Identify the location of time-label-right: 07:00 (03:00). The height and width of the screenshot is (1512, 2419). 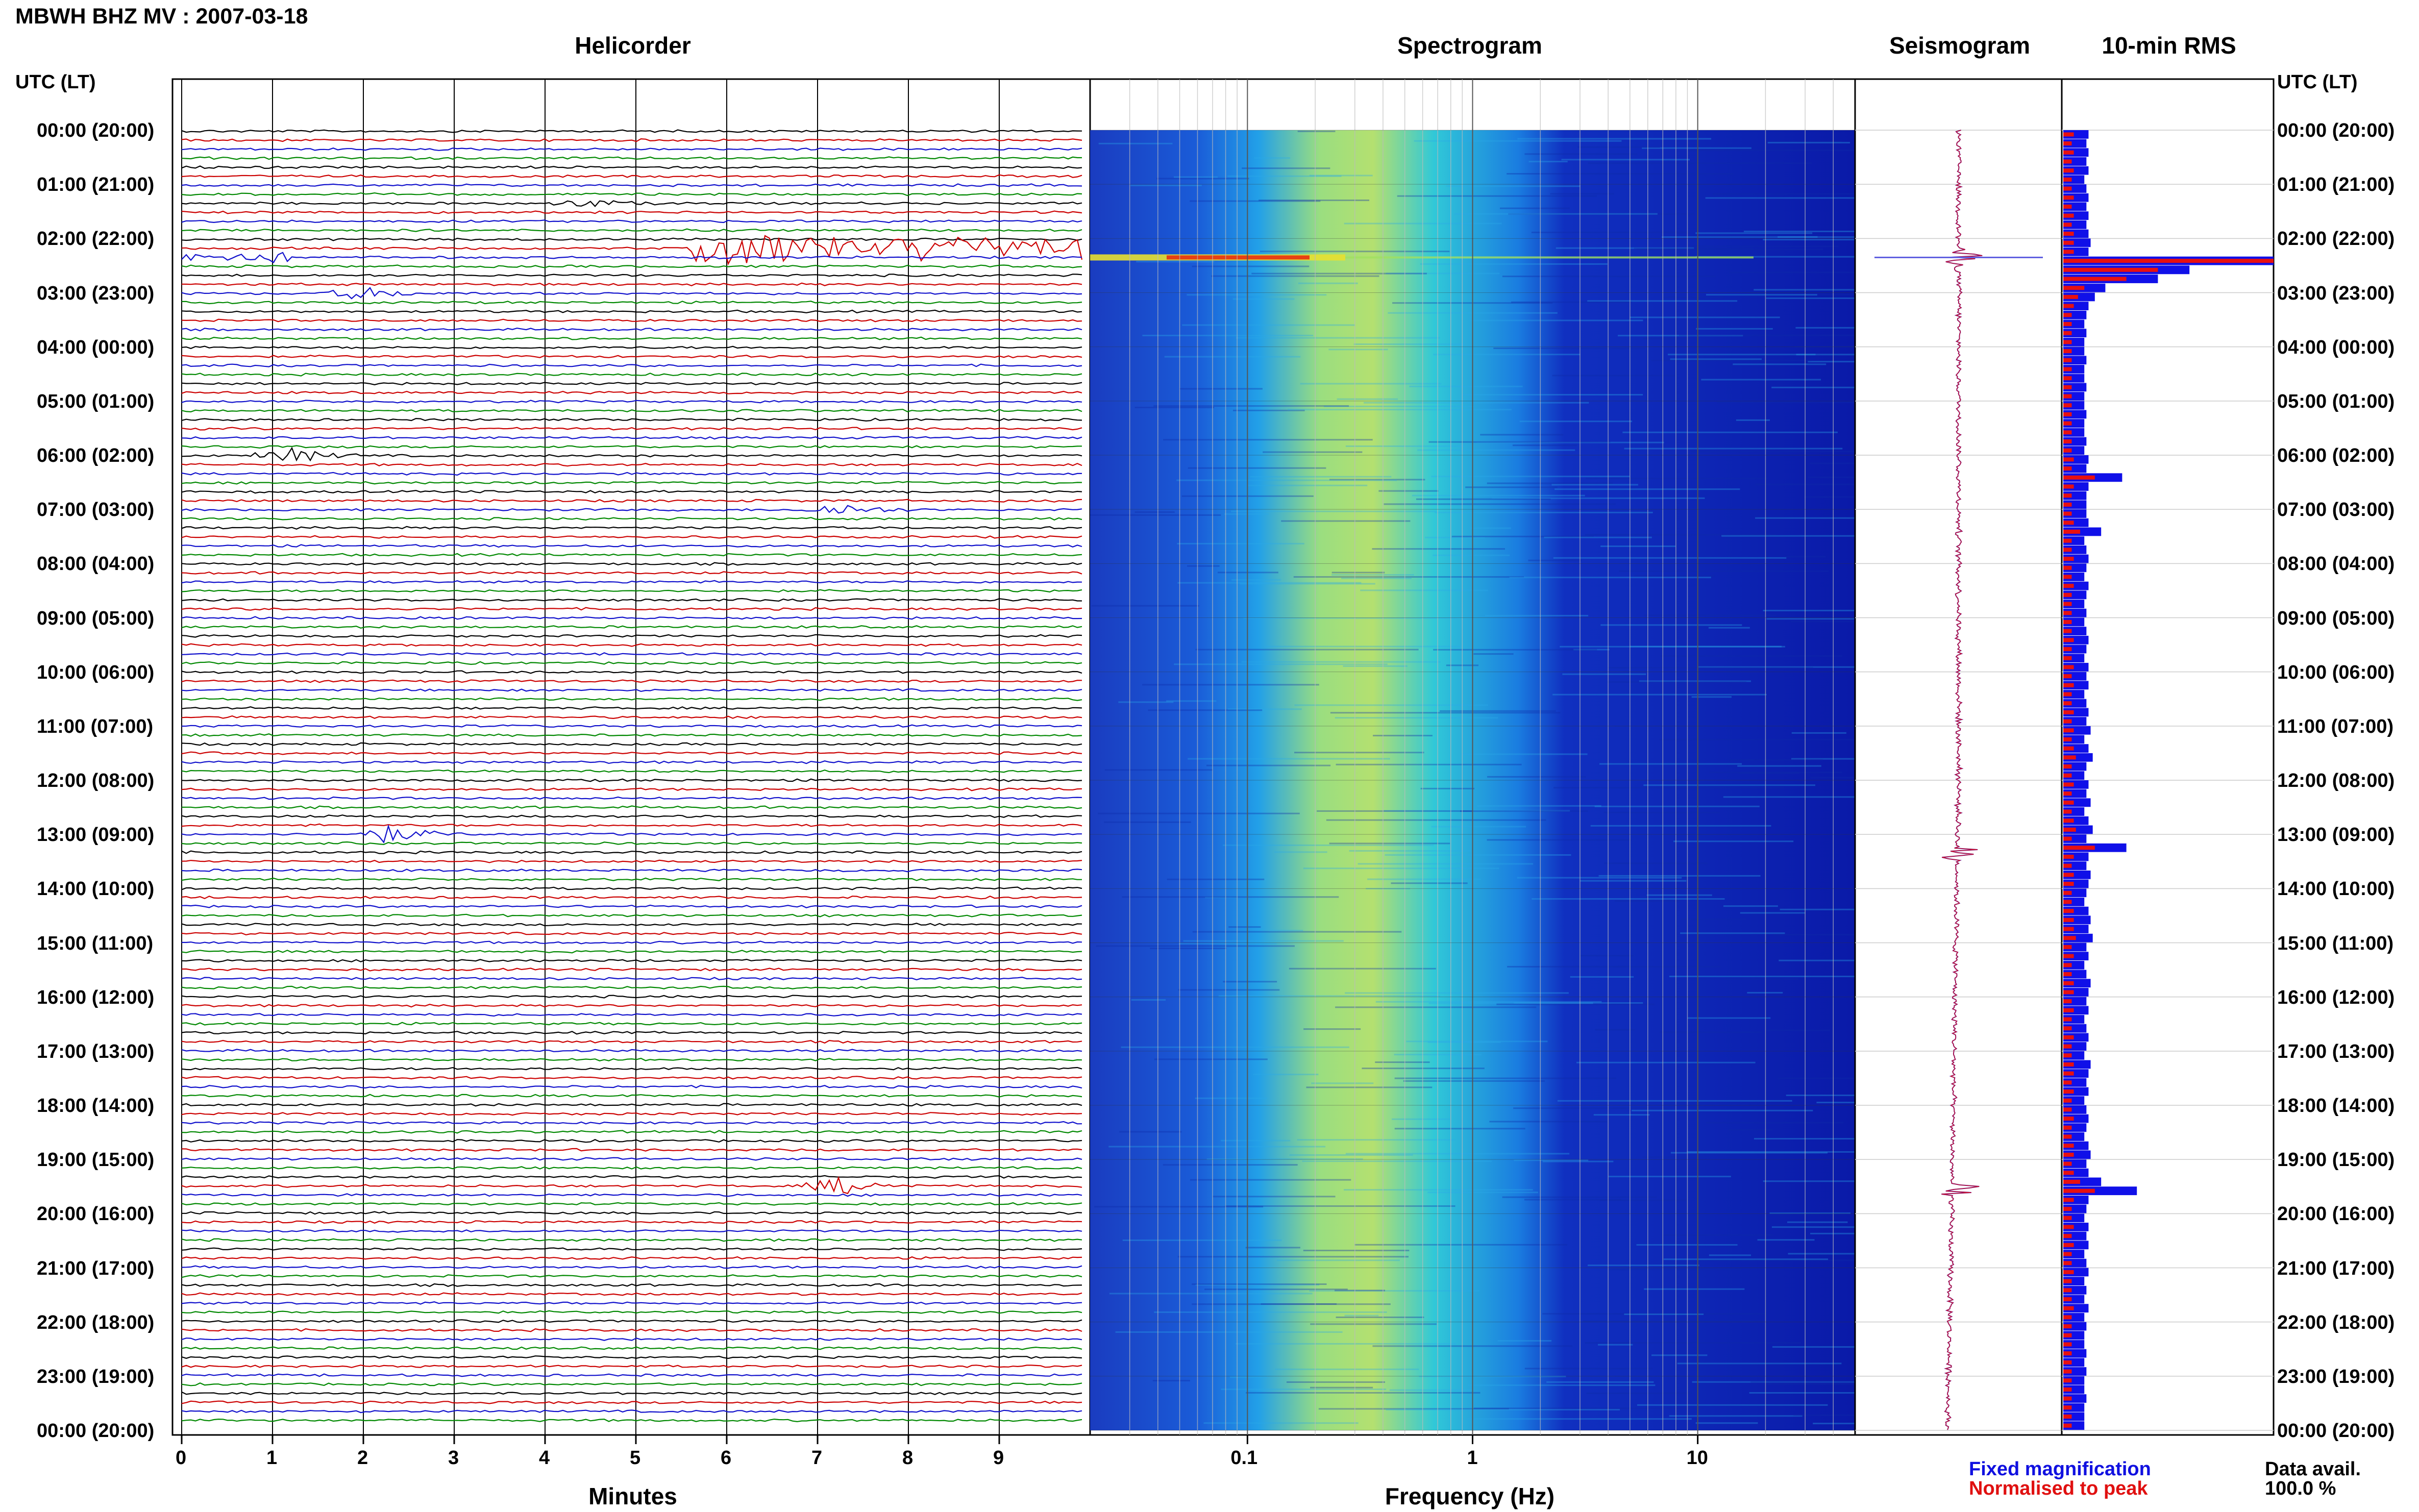
(2336, 510).